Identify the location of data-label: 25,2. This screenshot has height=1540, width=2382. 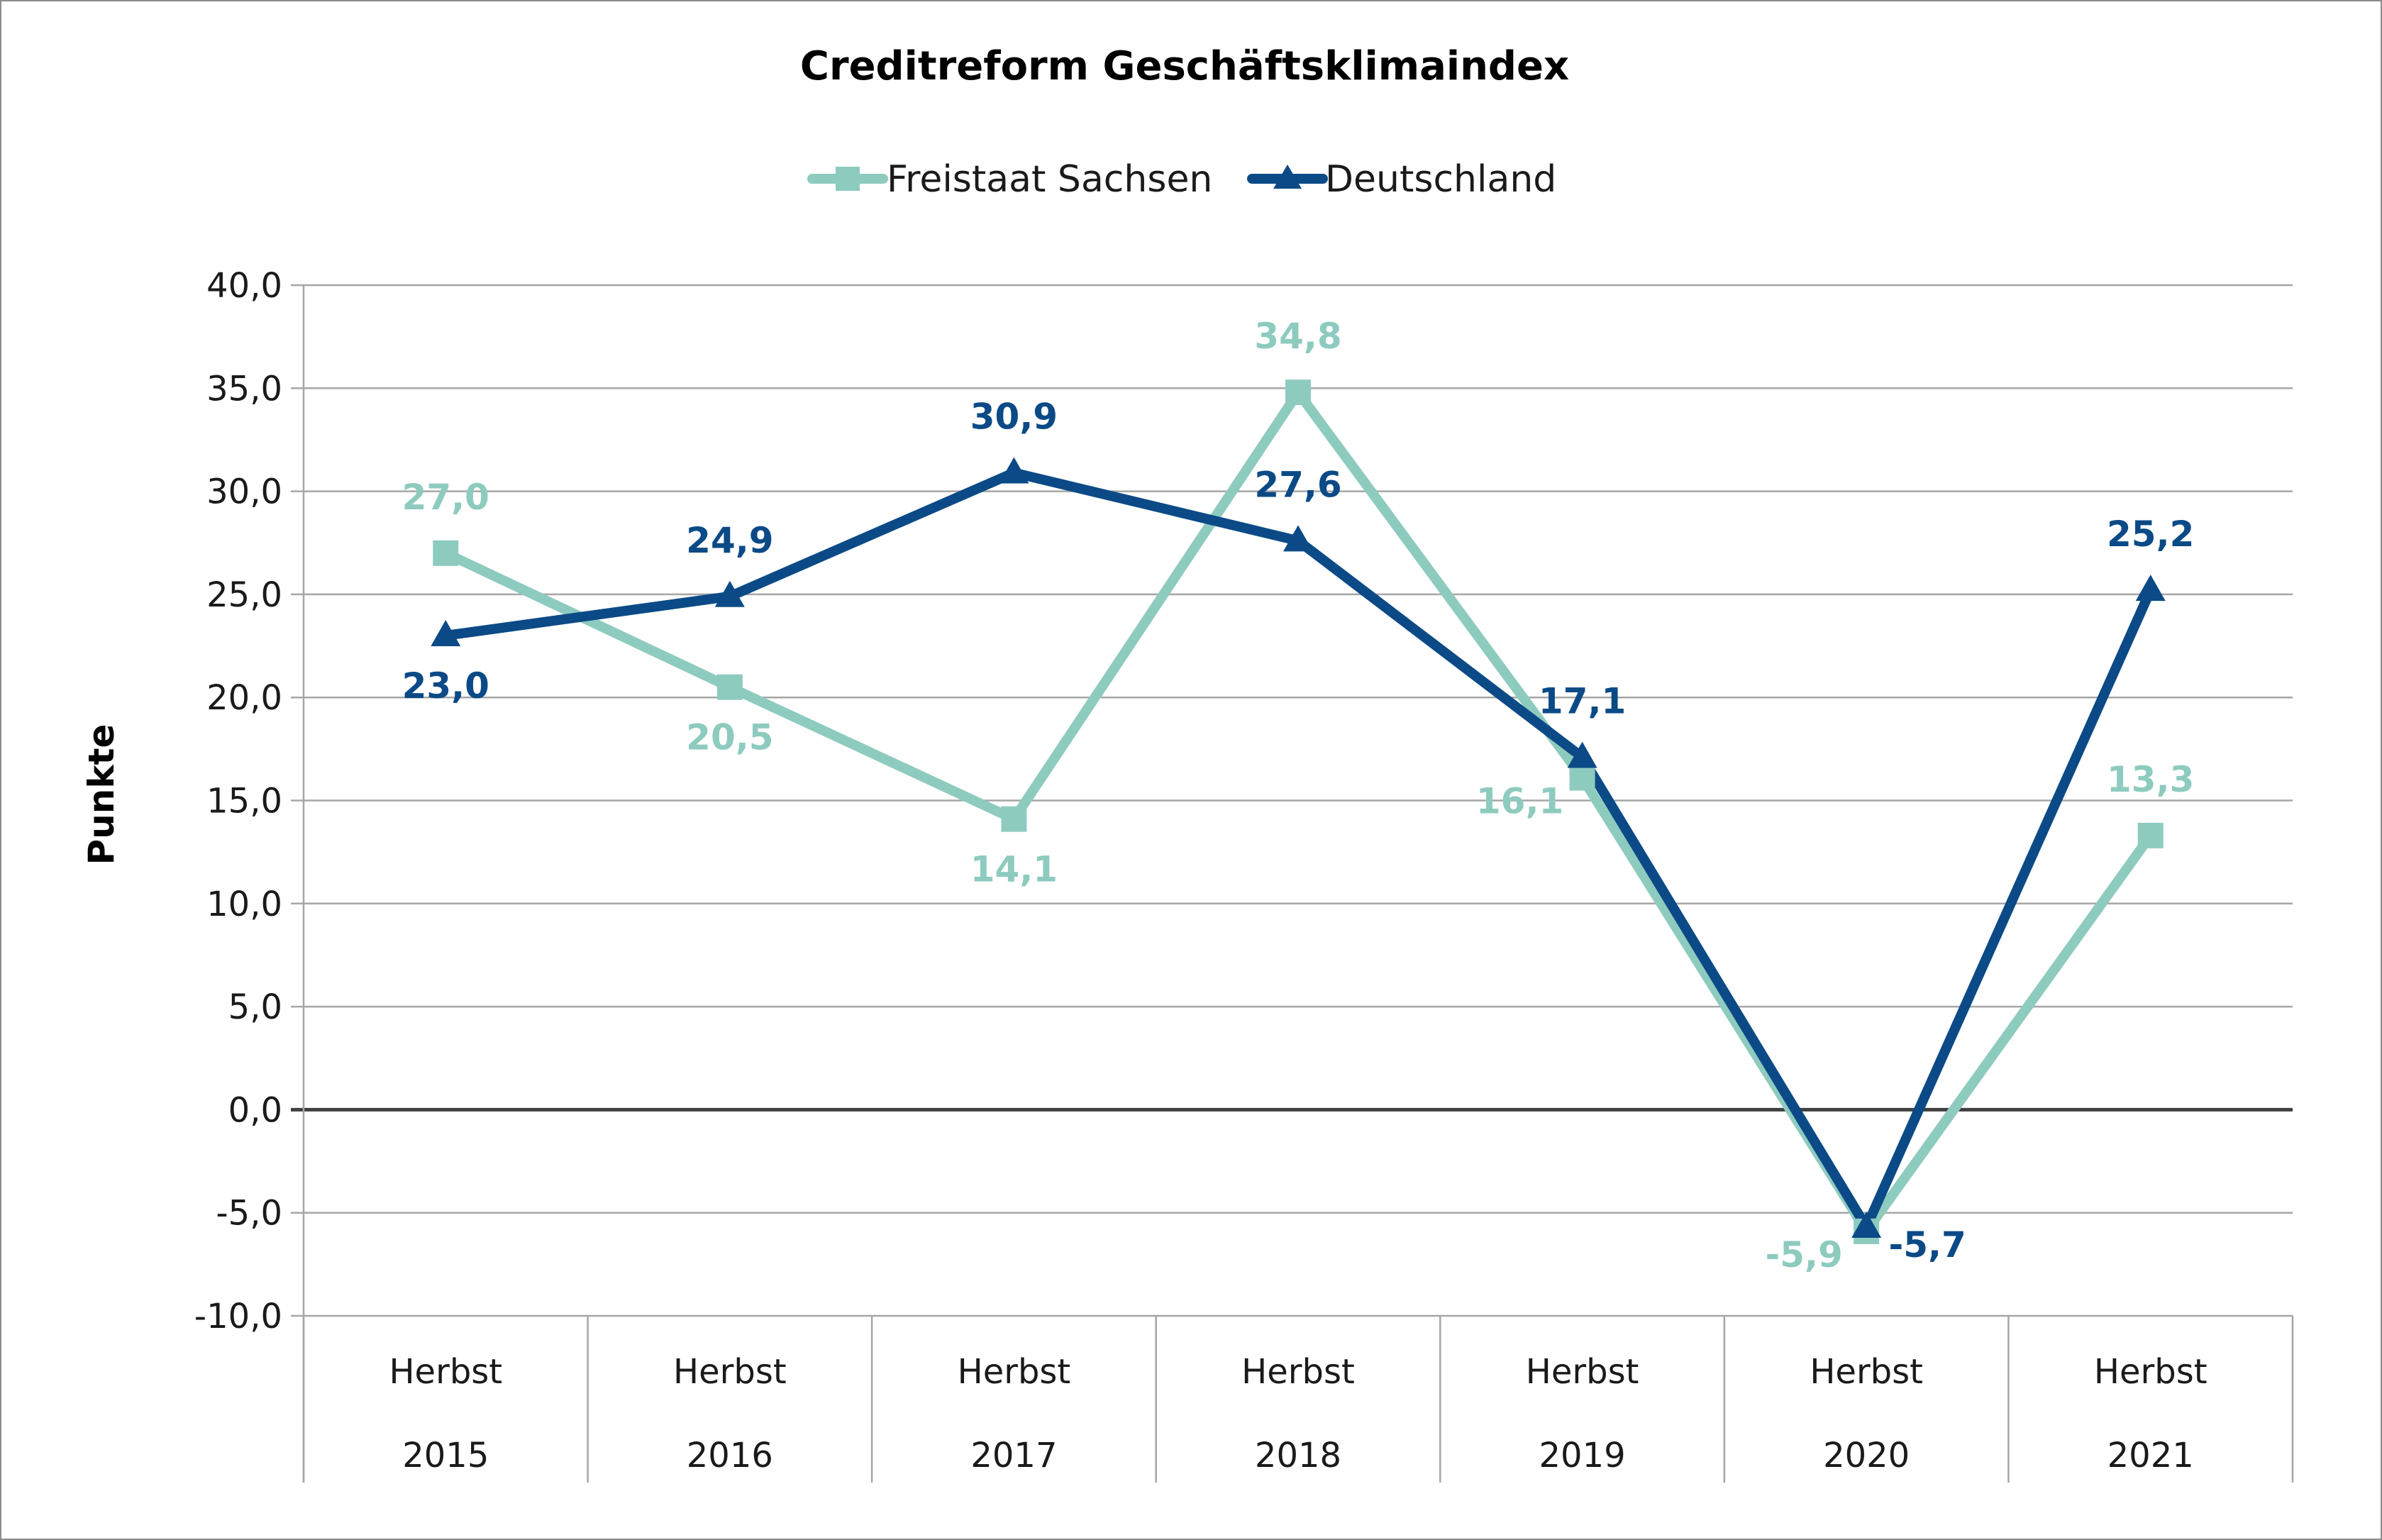
(2150, 534).